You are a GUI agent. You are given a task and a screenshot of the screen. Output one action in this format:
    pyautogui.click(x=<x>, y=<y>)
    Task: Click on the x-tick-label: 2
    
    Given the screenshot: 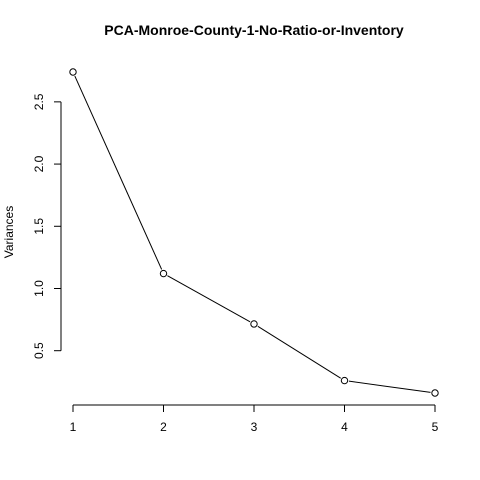 What is the action you would take?
    pyautogui.click(x=163, y=427)
    